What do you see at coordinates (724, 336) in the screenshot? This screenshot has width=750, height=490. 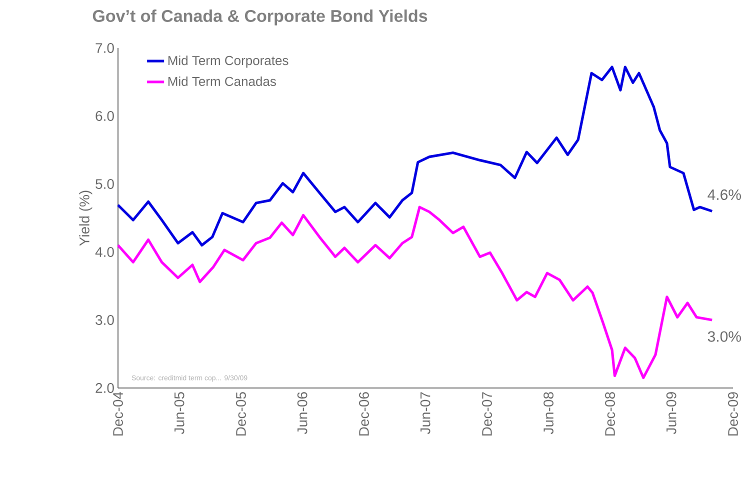 I see `annotation: 3.0%` at bounding box center [724, 336].